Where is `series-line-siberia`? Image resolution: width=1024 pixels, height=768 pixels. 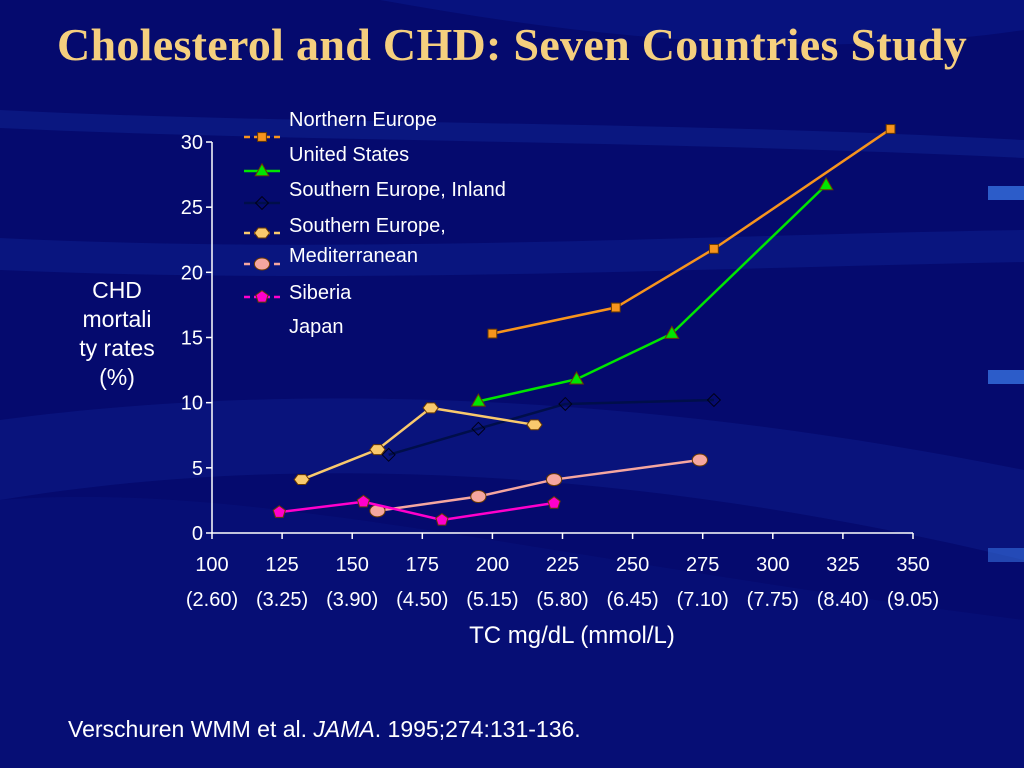 series-line-siberia is located at coordinates (539, 485).